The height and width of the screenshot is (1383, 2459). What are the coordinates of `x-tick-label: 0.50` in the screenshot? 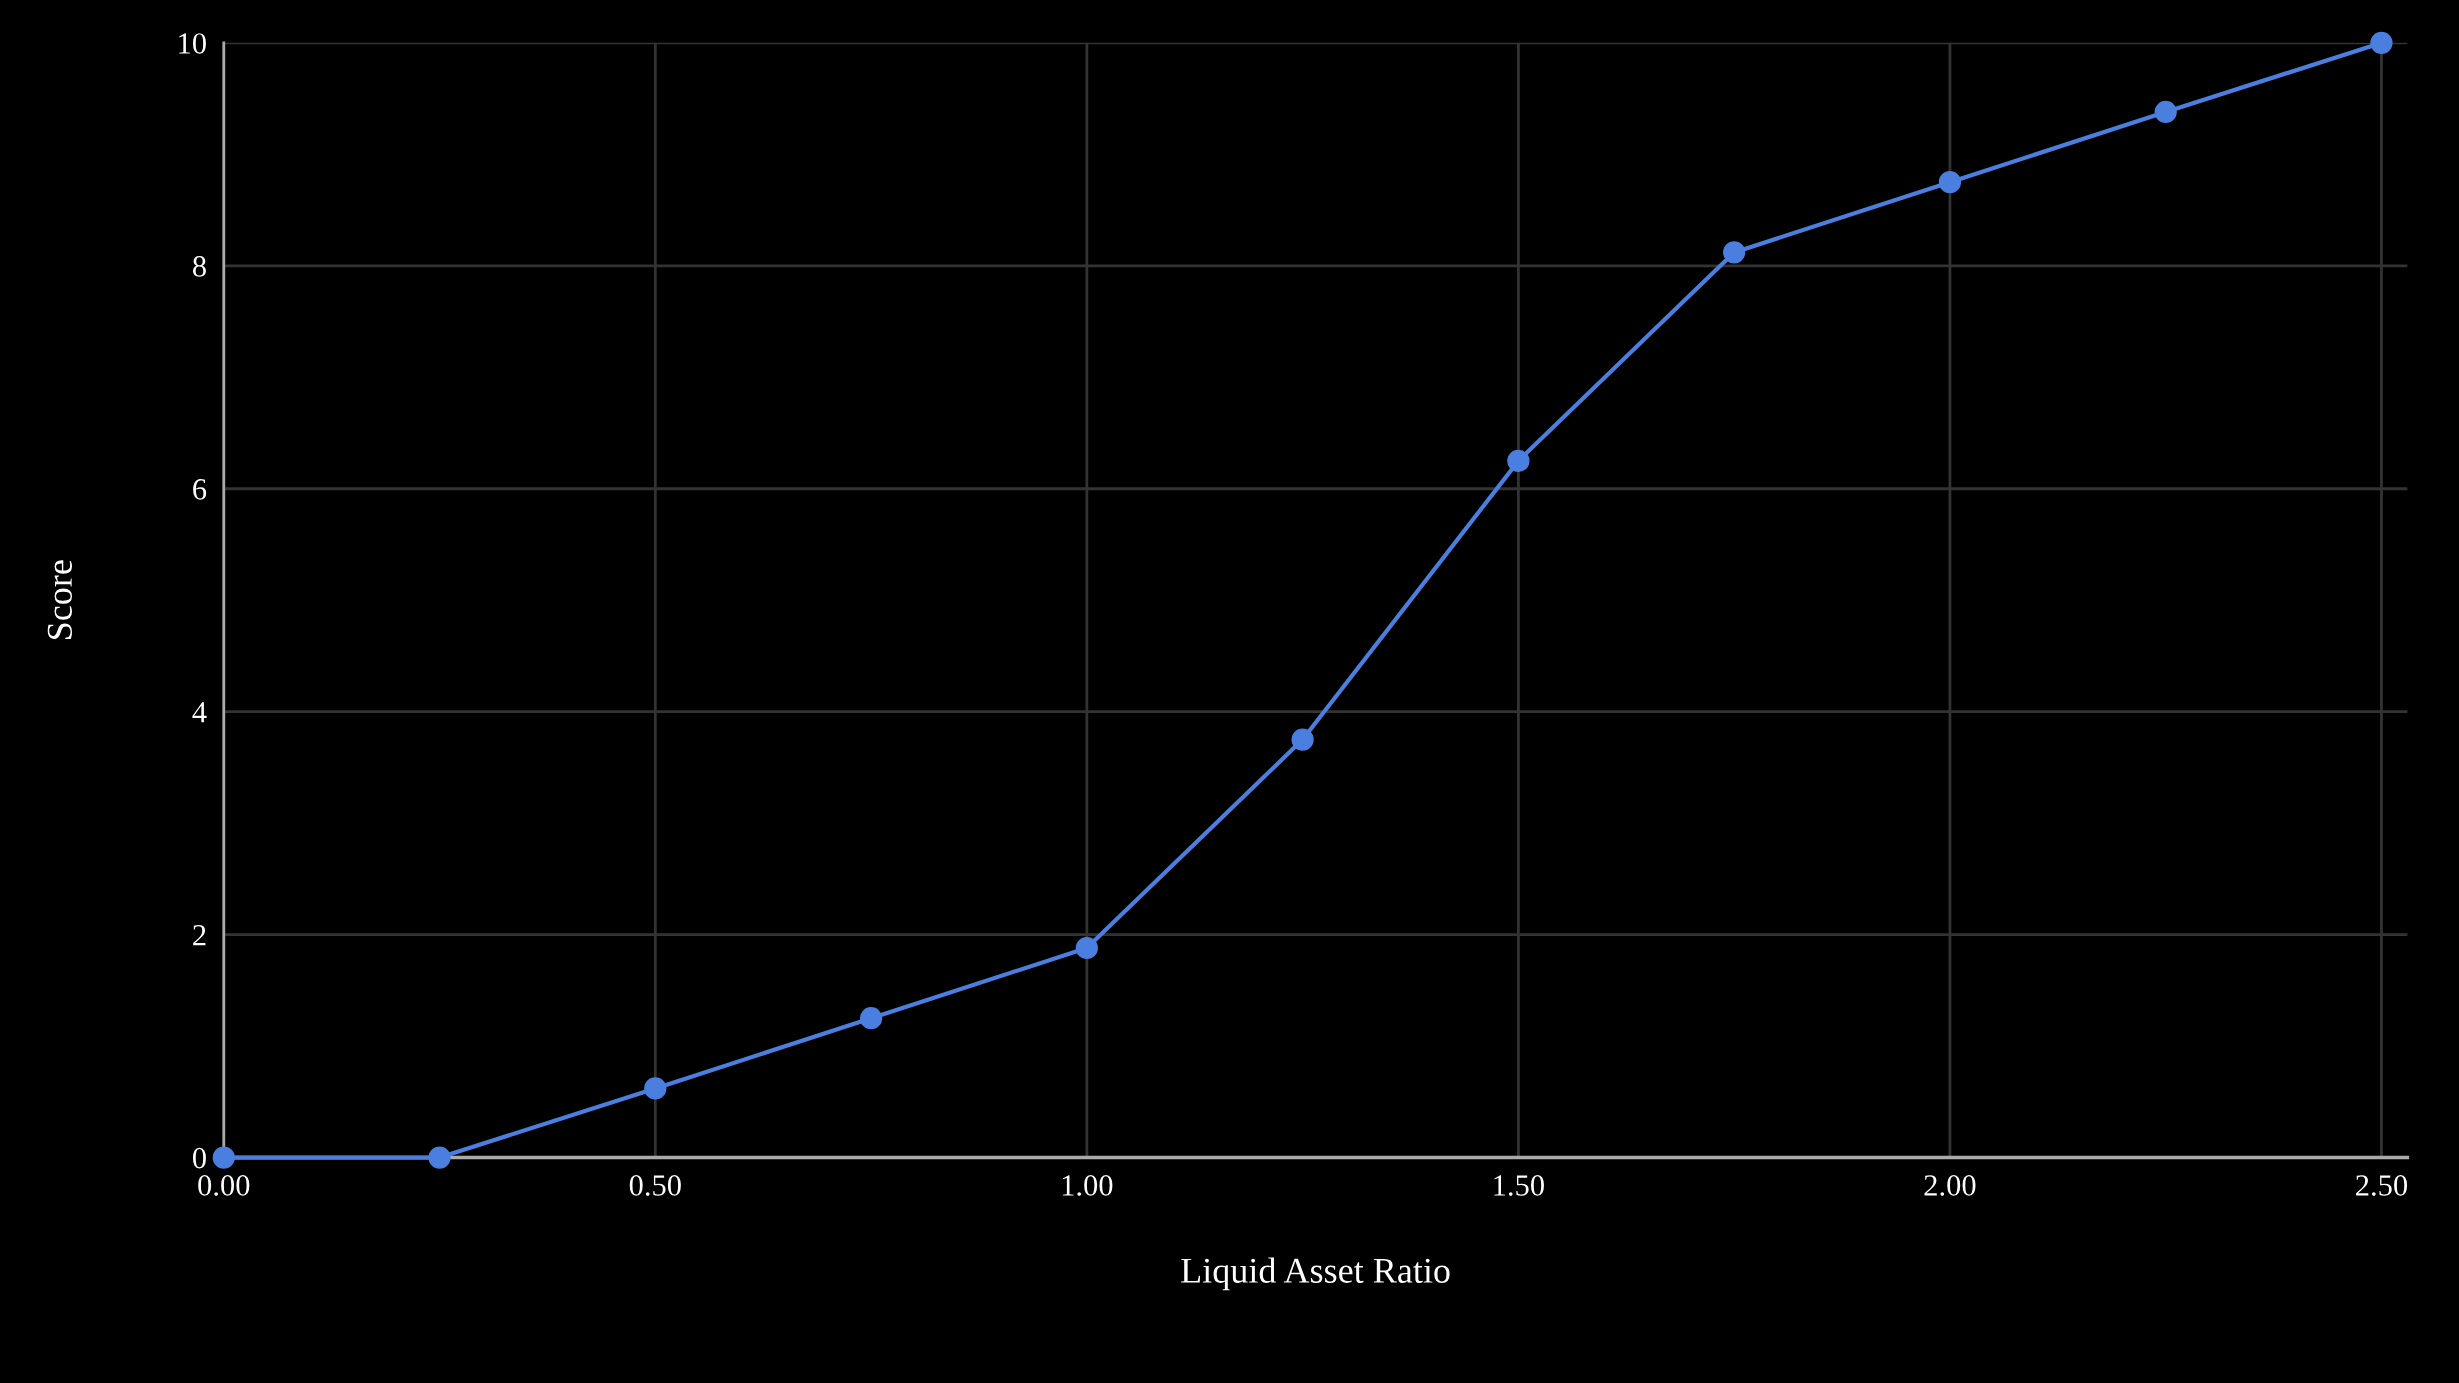 It's located at (655, 1185).